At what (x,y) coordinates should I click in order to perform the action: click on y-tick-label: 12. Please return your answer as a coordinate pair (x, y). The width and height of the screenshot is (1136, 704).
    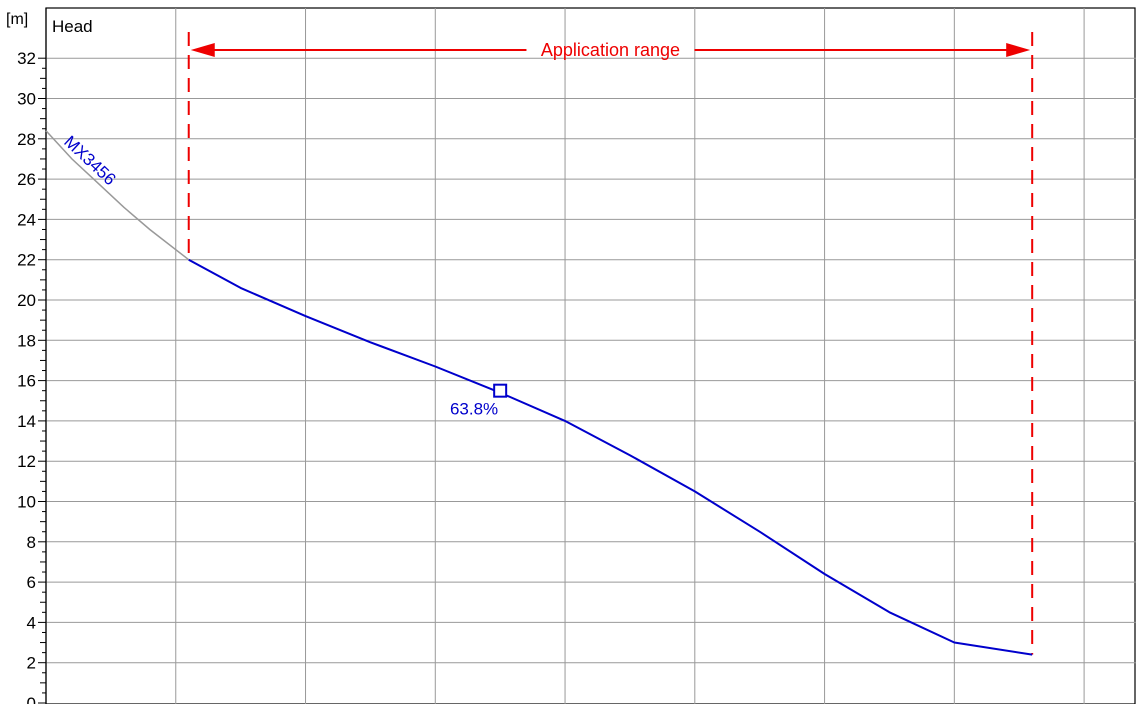
    Looking at the image, I should click on (26, 461).